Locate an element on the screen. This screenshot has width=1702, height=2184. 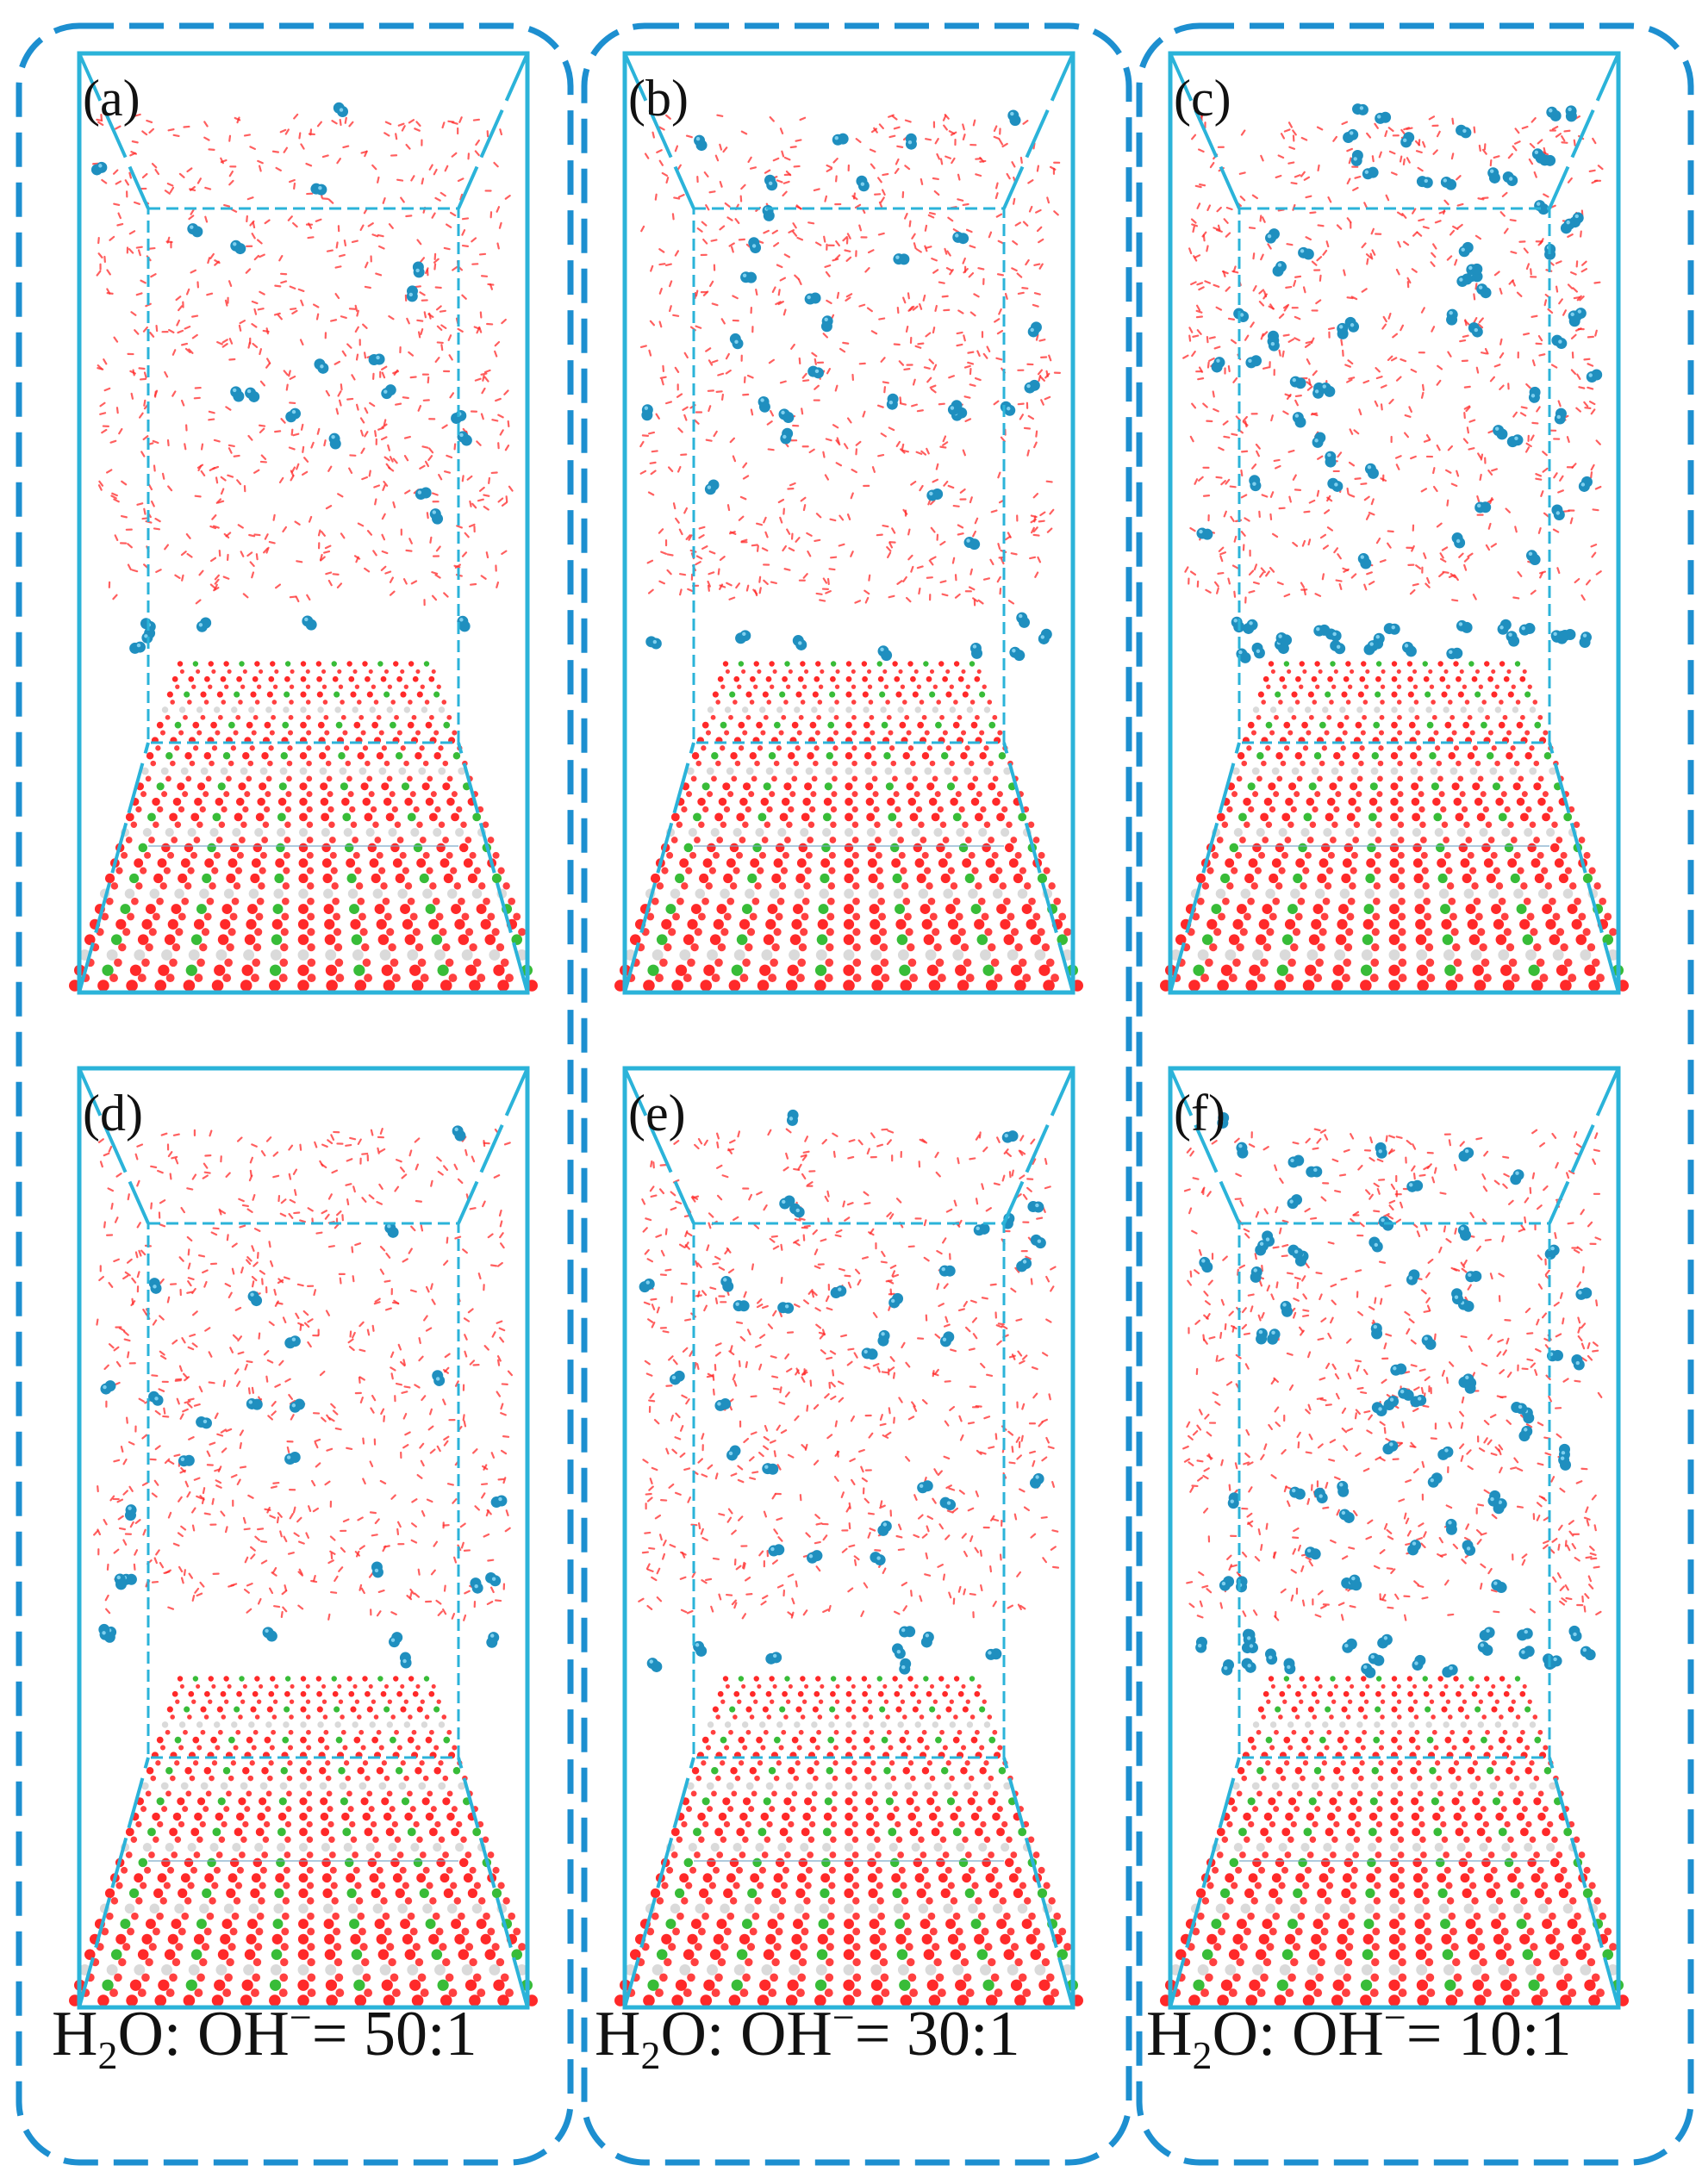
panel-a: (a) is located at coordinates (303, 523).